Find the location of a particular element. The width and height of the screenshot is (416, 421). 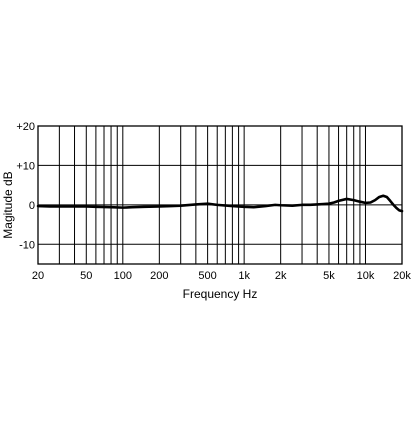

x-tick-label: 1k is located at coordinates (244, 276).